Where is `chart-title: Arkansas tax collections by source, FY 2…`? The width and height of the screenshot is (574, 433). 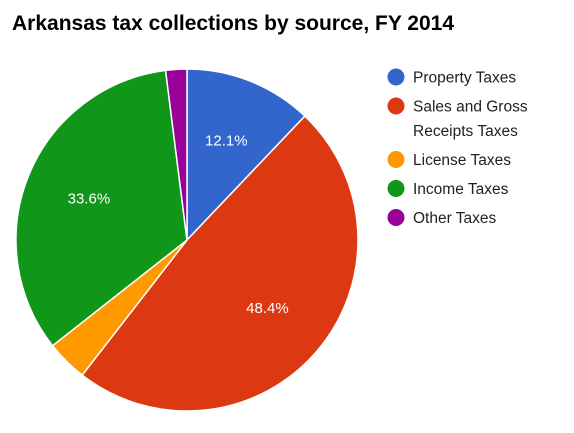 chart-title: Arkansas tax collections by source, FY 2… is located at coordinates (233, 23).